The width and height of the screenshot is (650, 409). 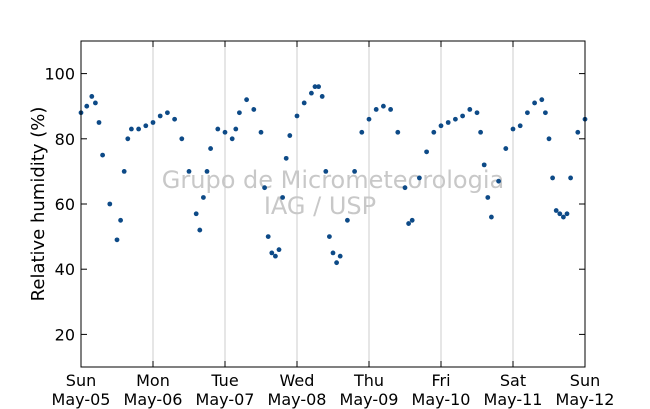 What do you see at coordinates (368, 380) in the screenshot?
I see `x-tick-label-day: Thu` at bounding box center [368, 380].